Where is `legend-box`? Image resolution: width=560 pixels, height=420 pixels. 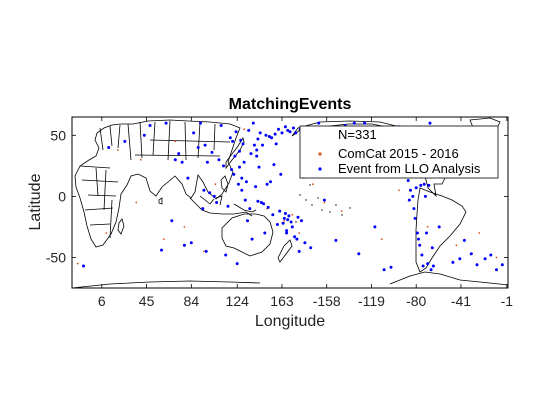 legend-box is located at coordinates (399, 152).